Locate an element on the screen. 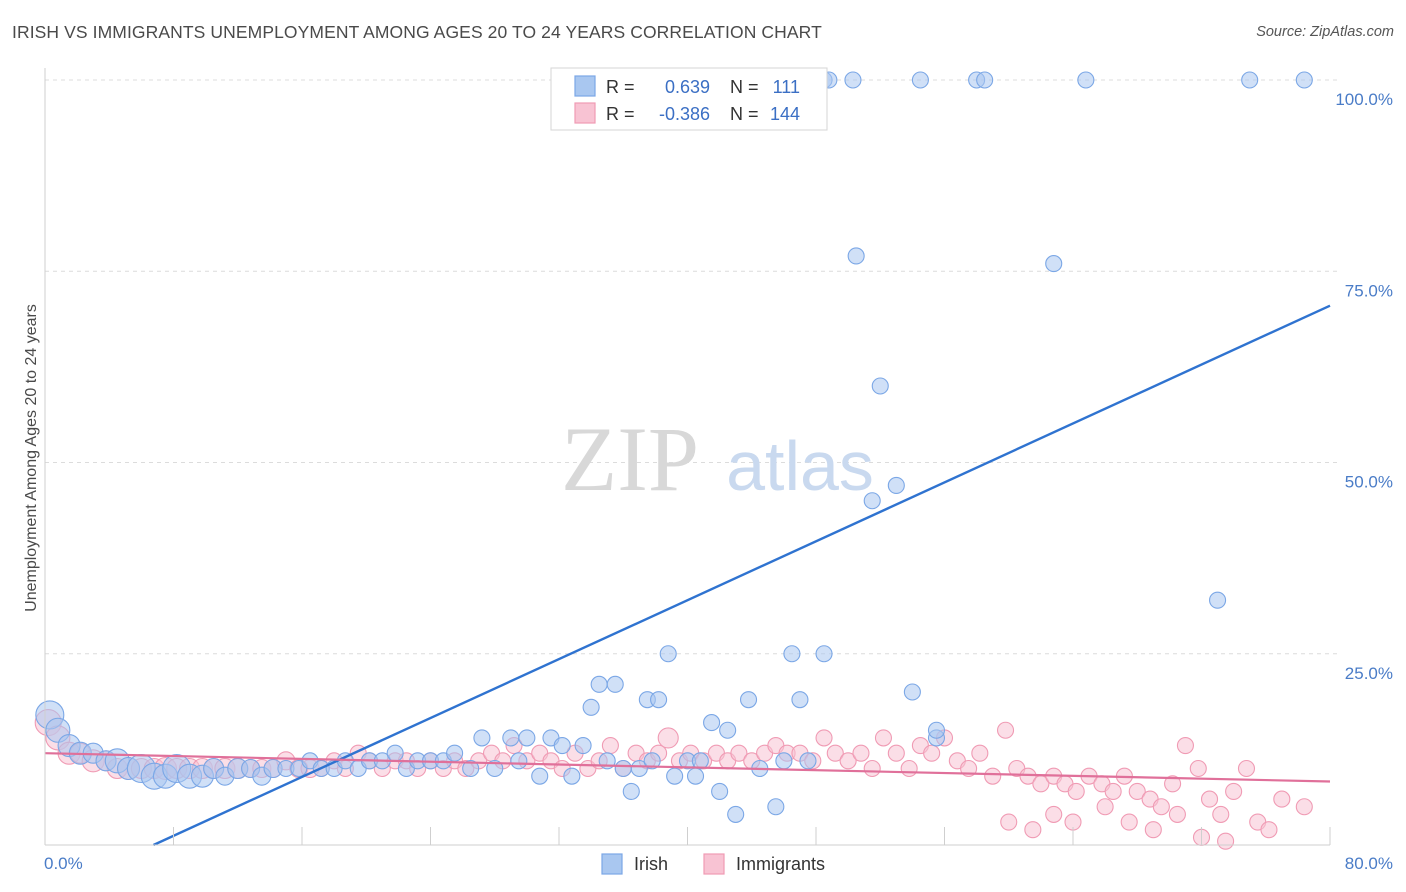 The width and height of the screenshot is (1406, 892). y-tick-label: 75.0% is located at coordinates (1369, 290).